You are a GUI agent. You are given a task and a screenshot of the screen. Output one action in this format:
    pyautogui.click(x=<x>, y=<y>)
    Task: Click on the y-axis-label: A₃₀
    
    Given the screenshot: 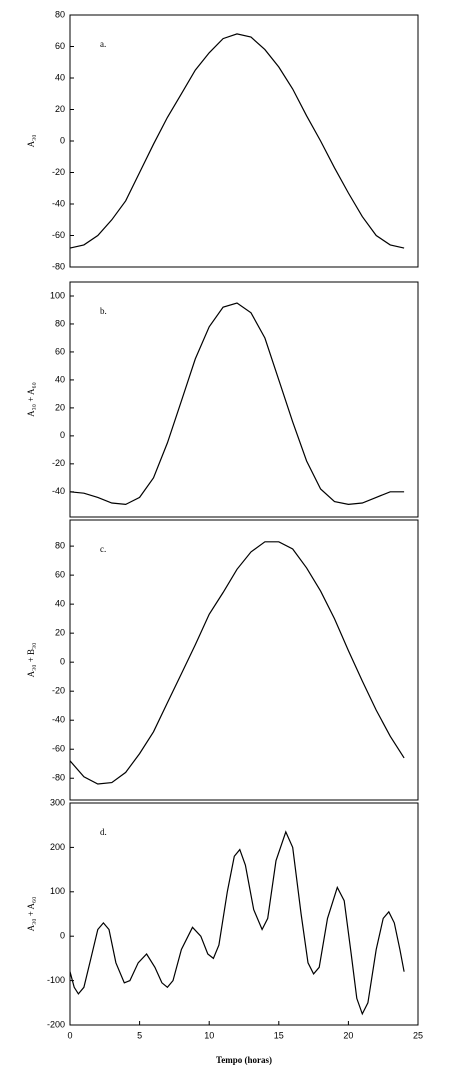 What is the action you would take?
    pyautogui.click(x=31, y=141)
    